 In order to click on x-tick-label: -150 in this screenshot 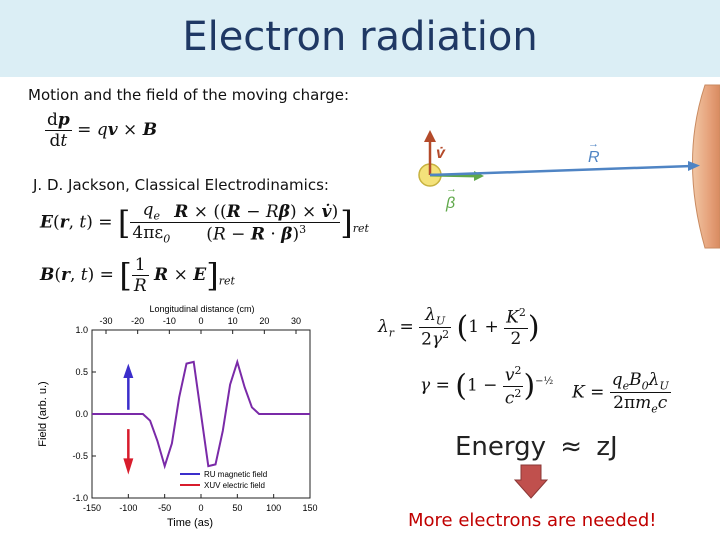, I will do `click(92, 508)`.